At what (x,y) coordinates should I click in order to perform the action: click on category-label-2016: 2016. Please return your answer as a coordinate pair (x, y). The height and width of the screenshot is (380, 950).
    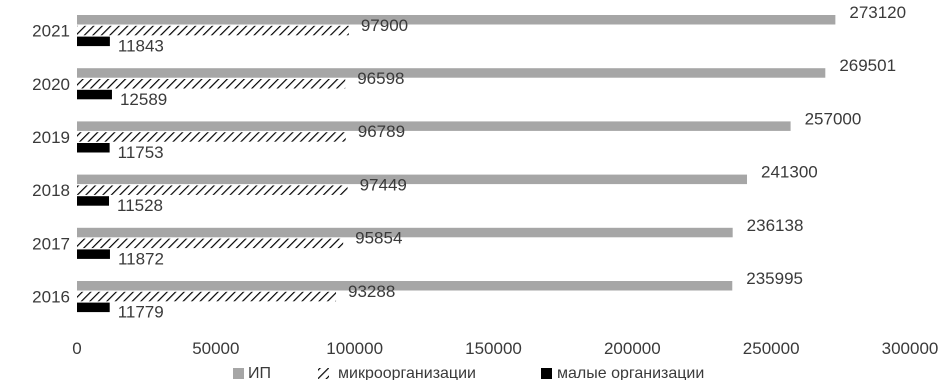
    Looking at the image, I should click on (51, 297).